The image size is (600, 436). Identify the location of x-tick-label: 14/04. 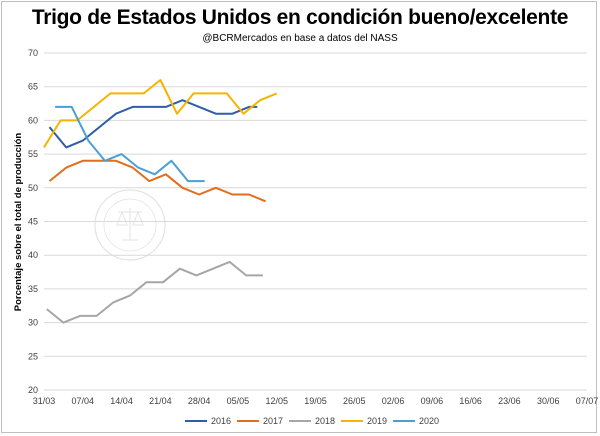
(121, 401).